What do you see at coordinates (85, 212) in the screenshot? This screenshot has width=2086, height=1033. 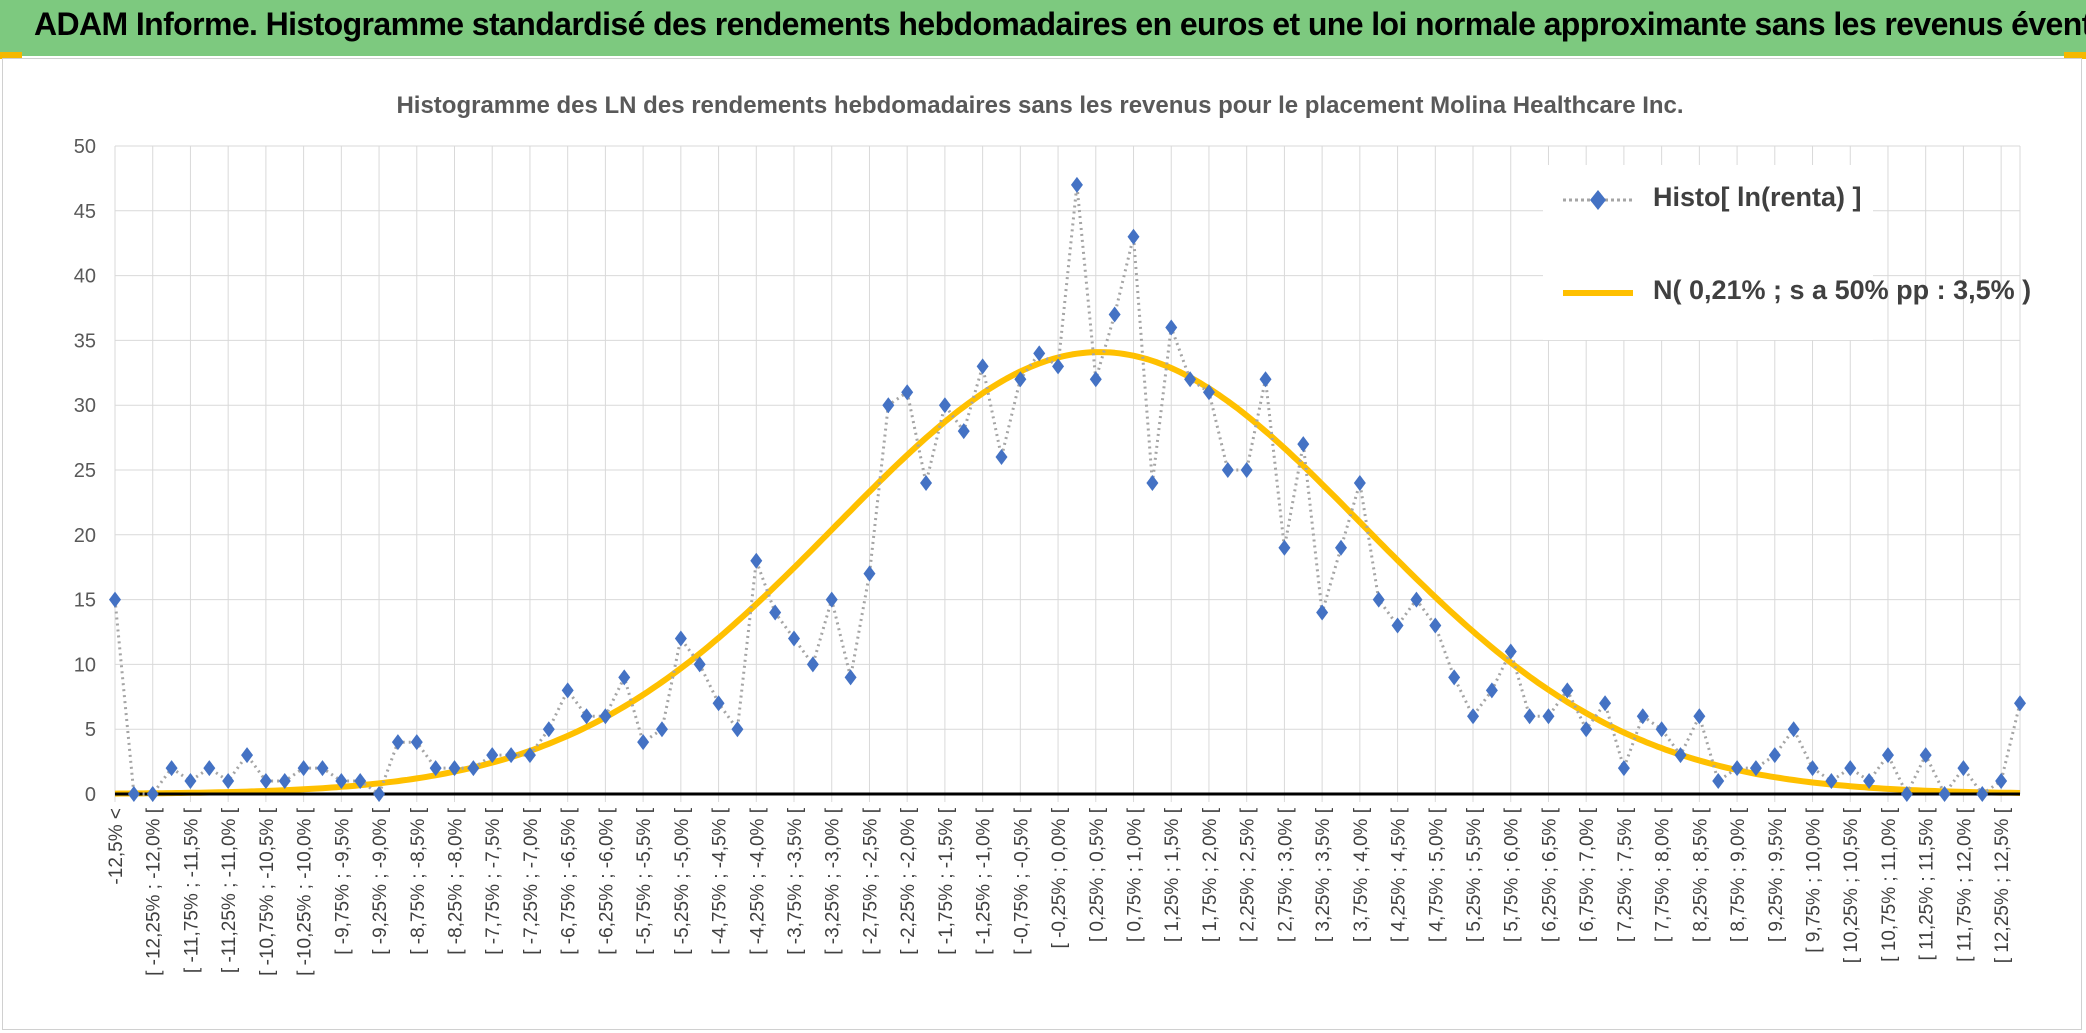 I see `y-tick-label: 45` at bounding box center [85, 212].